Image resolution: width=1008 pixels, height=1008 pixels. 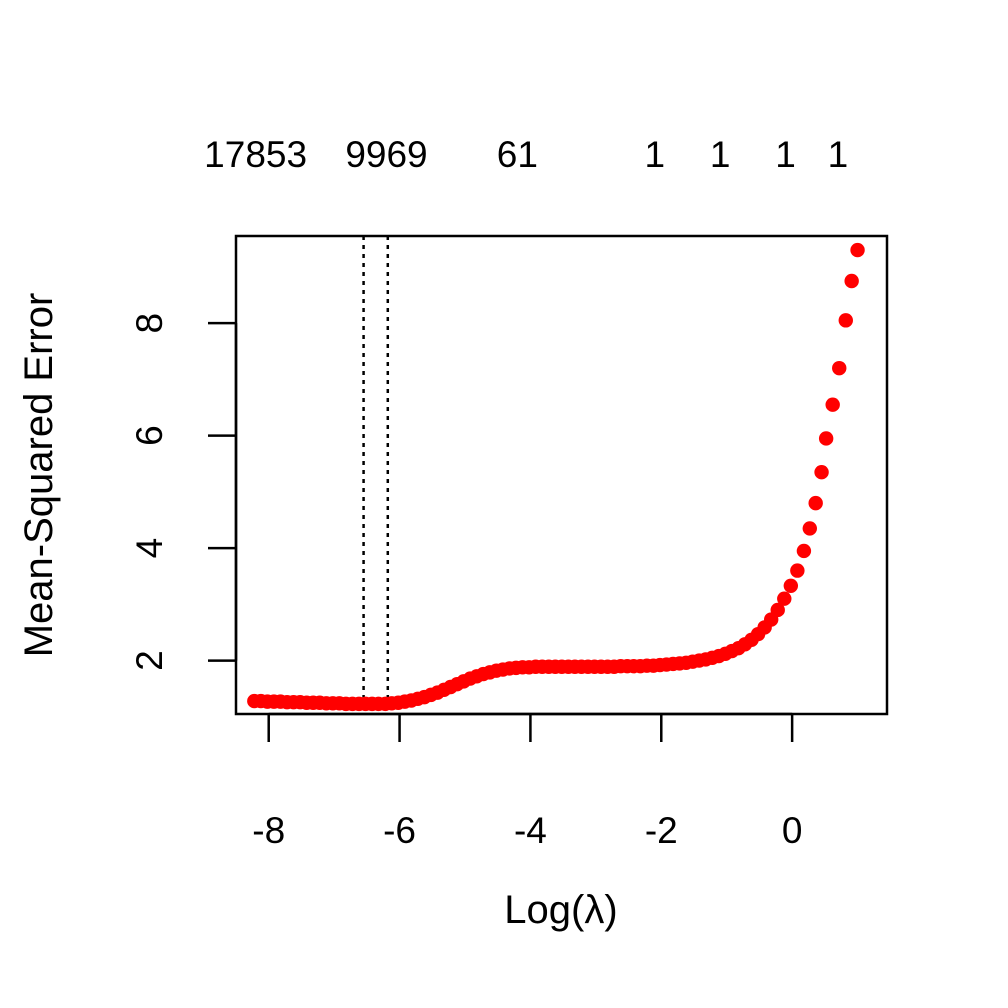 I want to click on top-count-label: 17853, so click(x=255, y=154).